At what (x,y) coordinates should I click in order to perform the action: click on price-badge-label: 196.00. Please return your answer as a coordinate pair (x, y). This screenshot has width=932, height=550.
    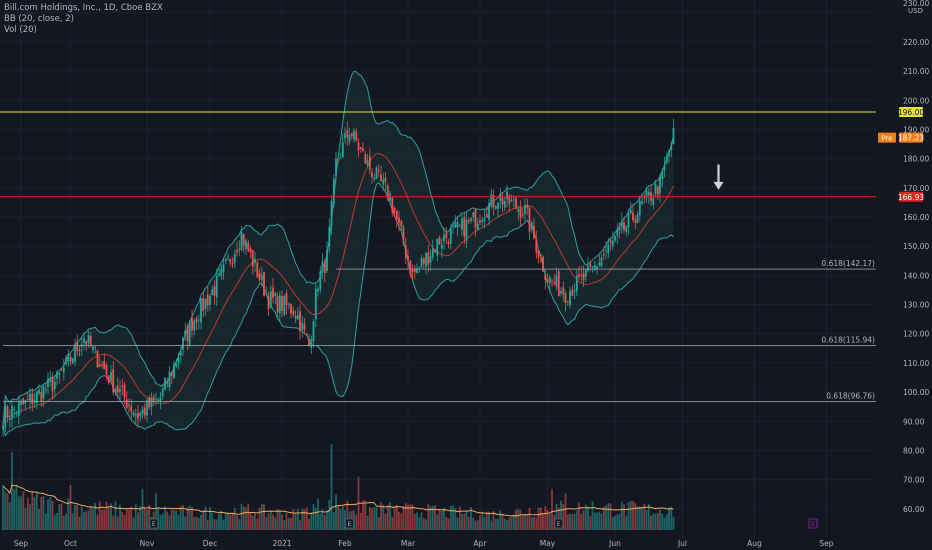
    Looking at the image, I should click on (911, 112).